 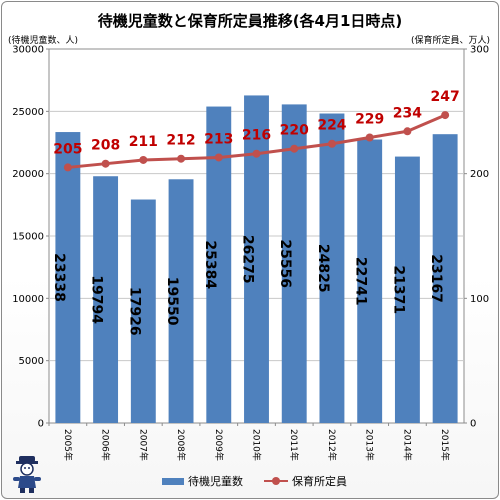 What do you see at coordinates (450, 41) in the screenshot?
I see `right-axis-unit: (保育所定員、万人)` at bounding box center [450, 41].